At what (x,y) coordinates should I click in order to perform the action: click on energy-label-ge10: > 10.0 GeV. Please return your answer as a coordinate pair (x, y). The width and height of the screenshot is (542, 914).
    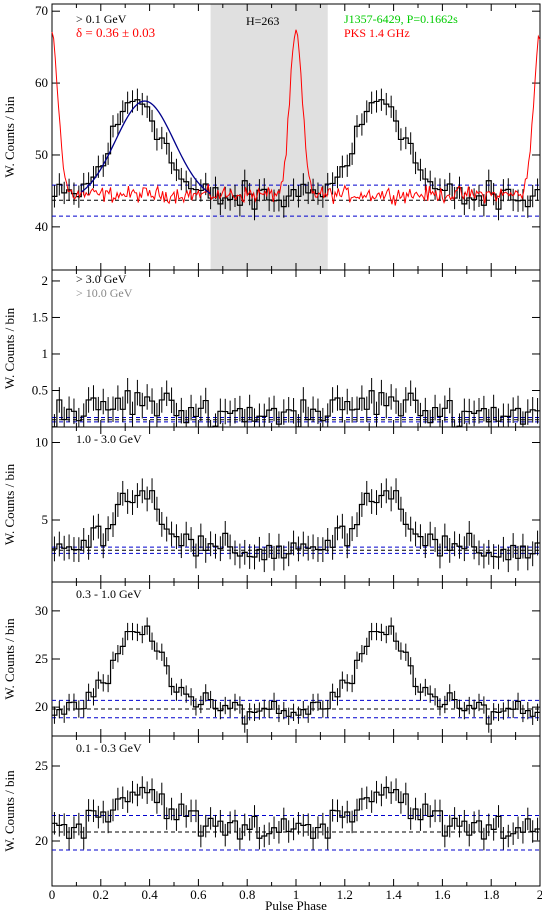
    Looking at the image, I should click on (104, 293).